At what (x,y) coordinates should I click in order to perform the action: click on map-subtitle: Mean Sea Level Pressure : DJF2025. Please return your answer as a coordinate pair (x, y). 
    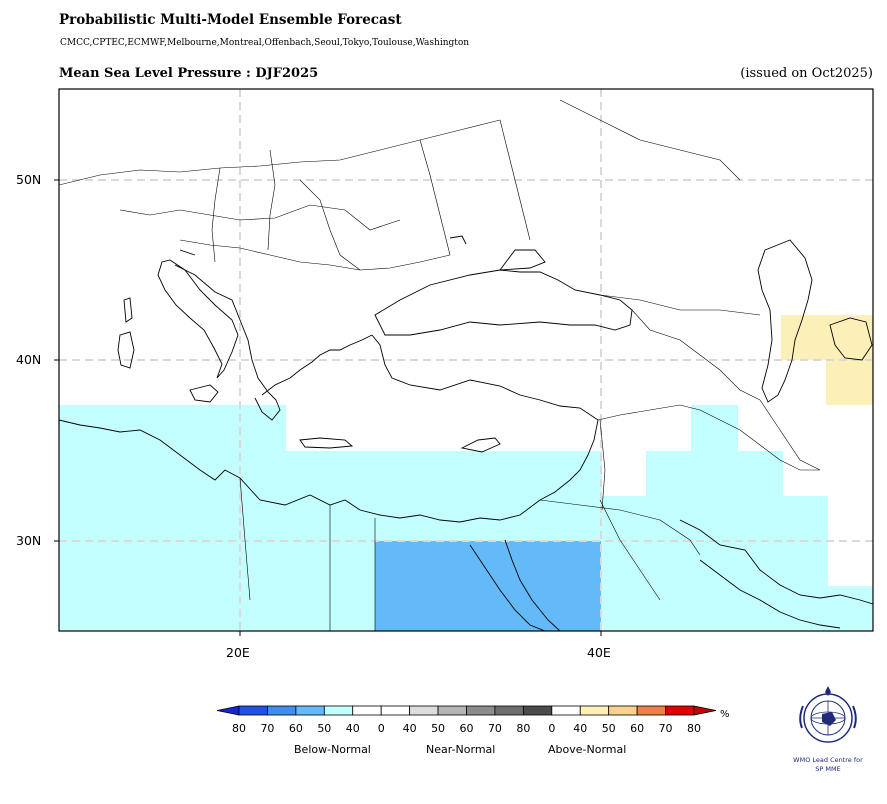
    Looking at the image, I should click on (189, 73).